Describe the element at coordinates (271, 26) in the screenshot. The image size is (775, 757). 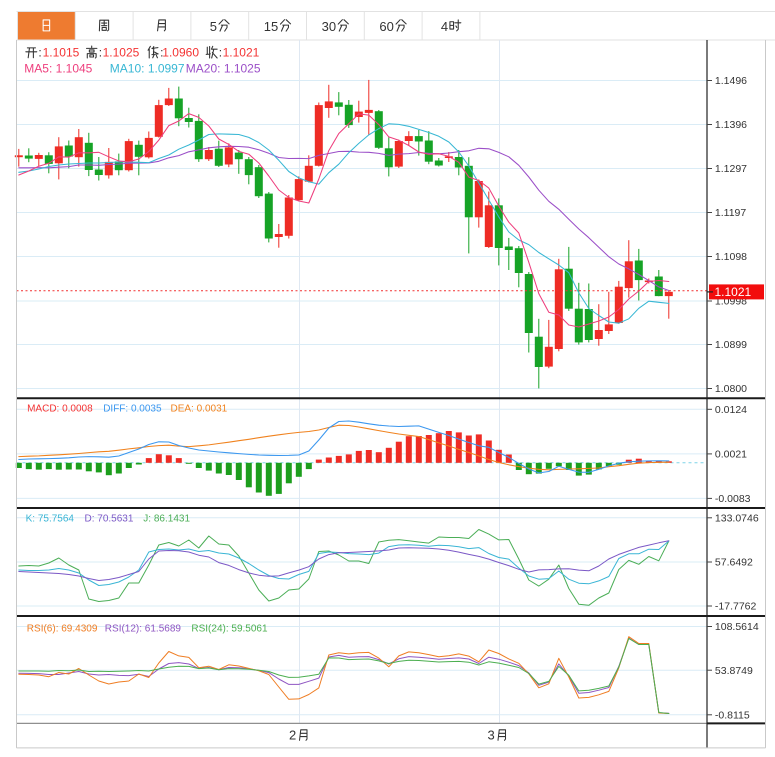
I see `svg-text: 15` at that location.